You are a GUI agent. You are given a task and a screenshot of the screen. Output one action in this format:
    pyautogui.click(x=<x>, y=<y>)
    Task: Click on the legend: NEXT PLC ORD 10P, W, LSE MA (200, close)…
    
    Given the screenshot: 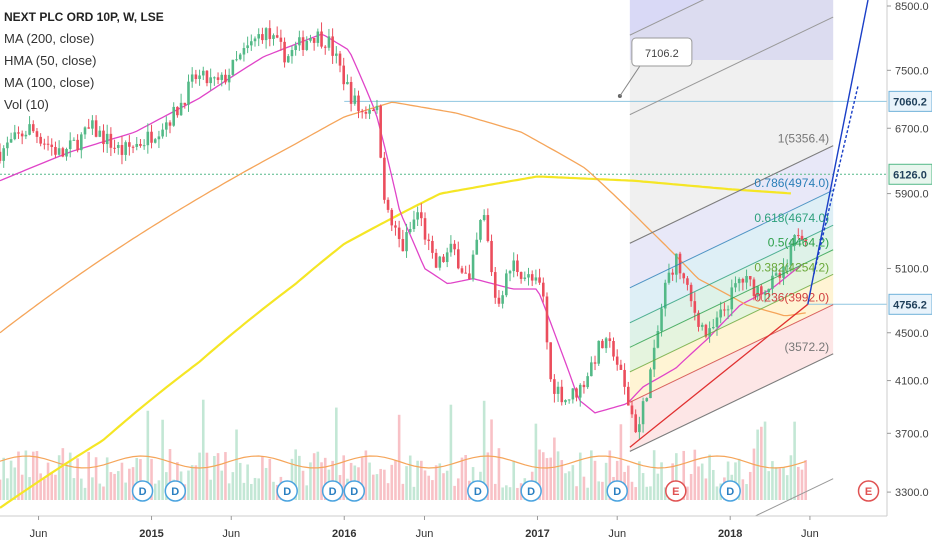 What is the action you would take?
    pyautogui.click(x=84, y=61)
    